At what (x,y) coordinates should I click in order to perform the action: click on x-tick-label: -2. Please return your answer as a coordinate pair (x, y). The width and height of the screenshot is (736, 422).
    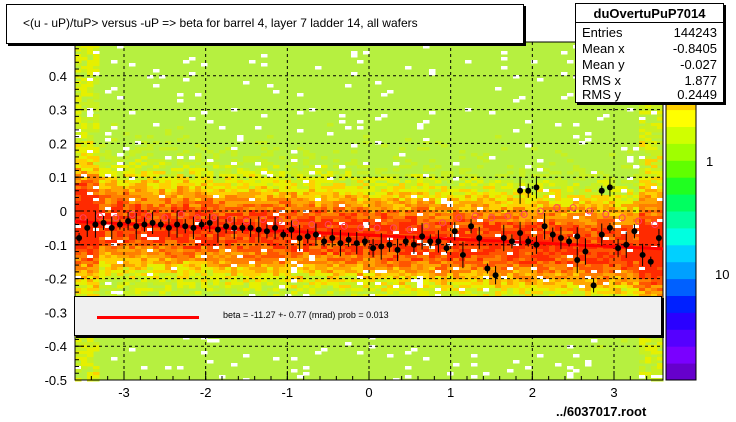
    Looking at the image, I should click on (206, 392).